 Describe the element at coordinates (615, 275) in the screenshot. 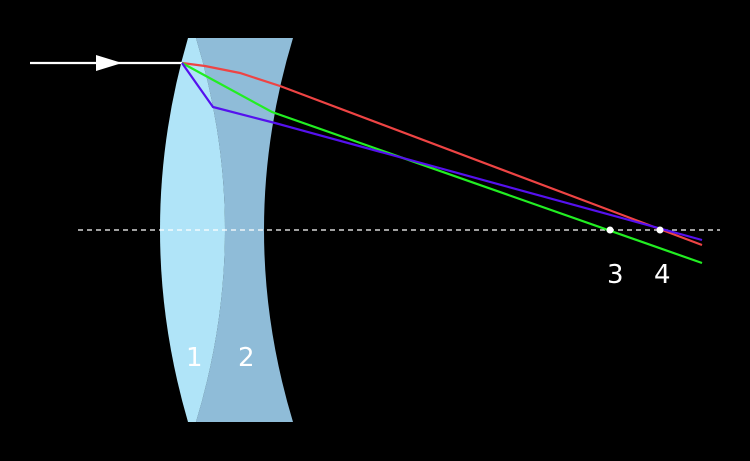

I see `focus-3-label: 3` at that location.